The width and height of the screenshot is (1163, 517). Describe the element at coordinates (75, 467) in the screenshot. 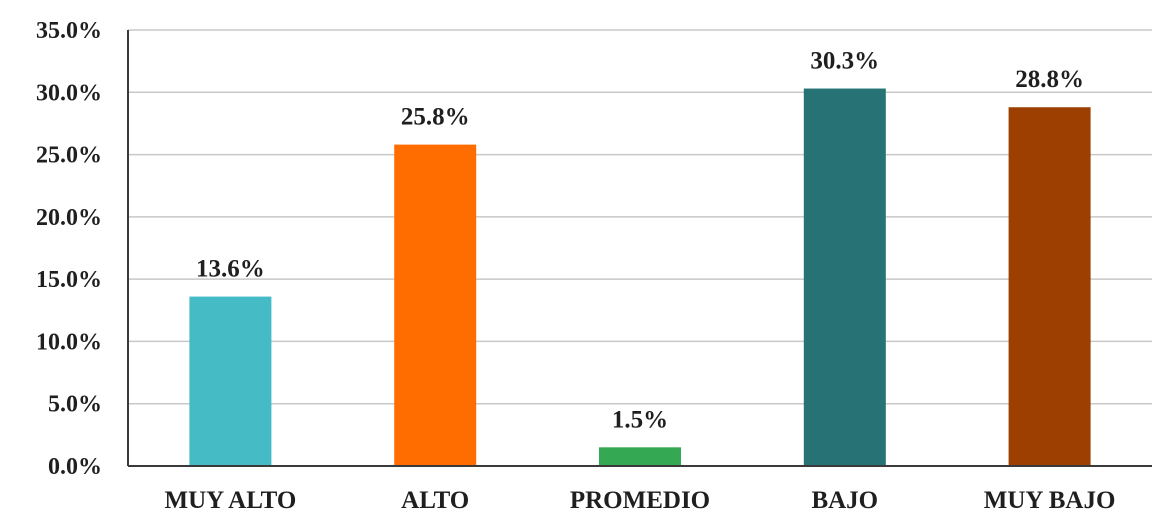

I see `y-tick-label: 0.0%` at that location.